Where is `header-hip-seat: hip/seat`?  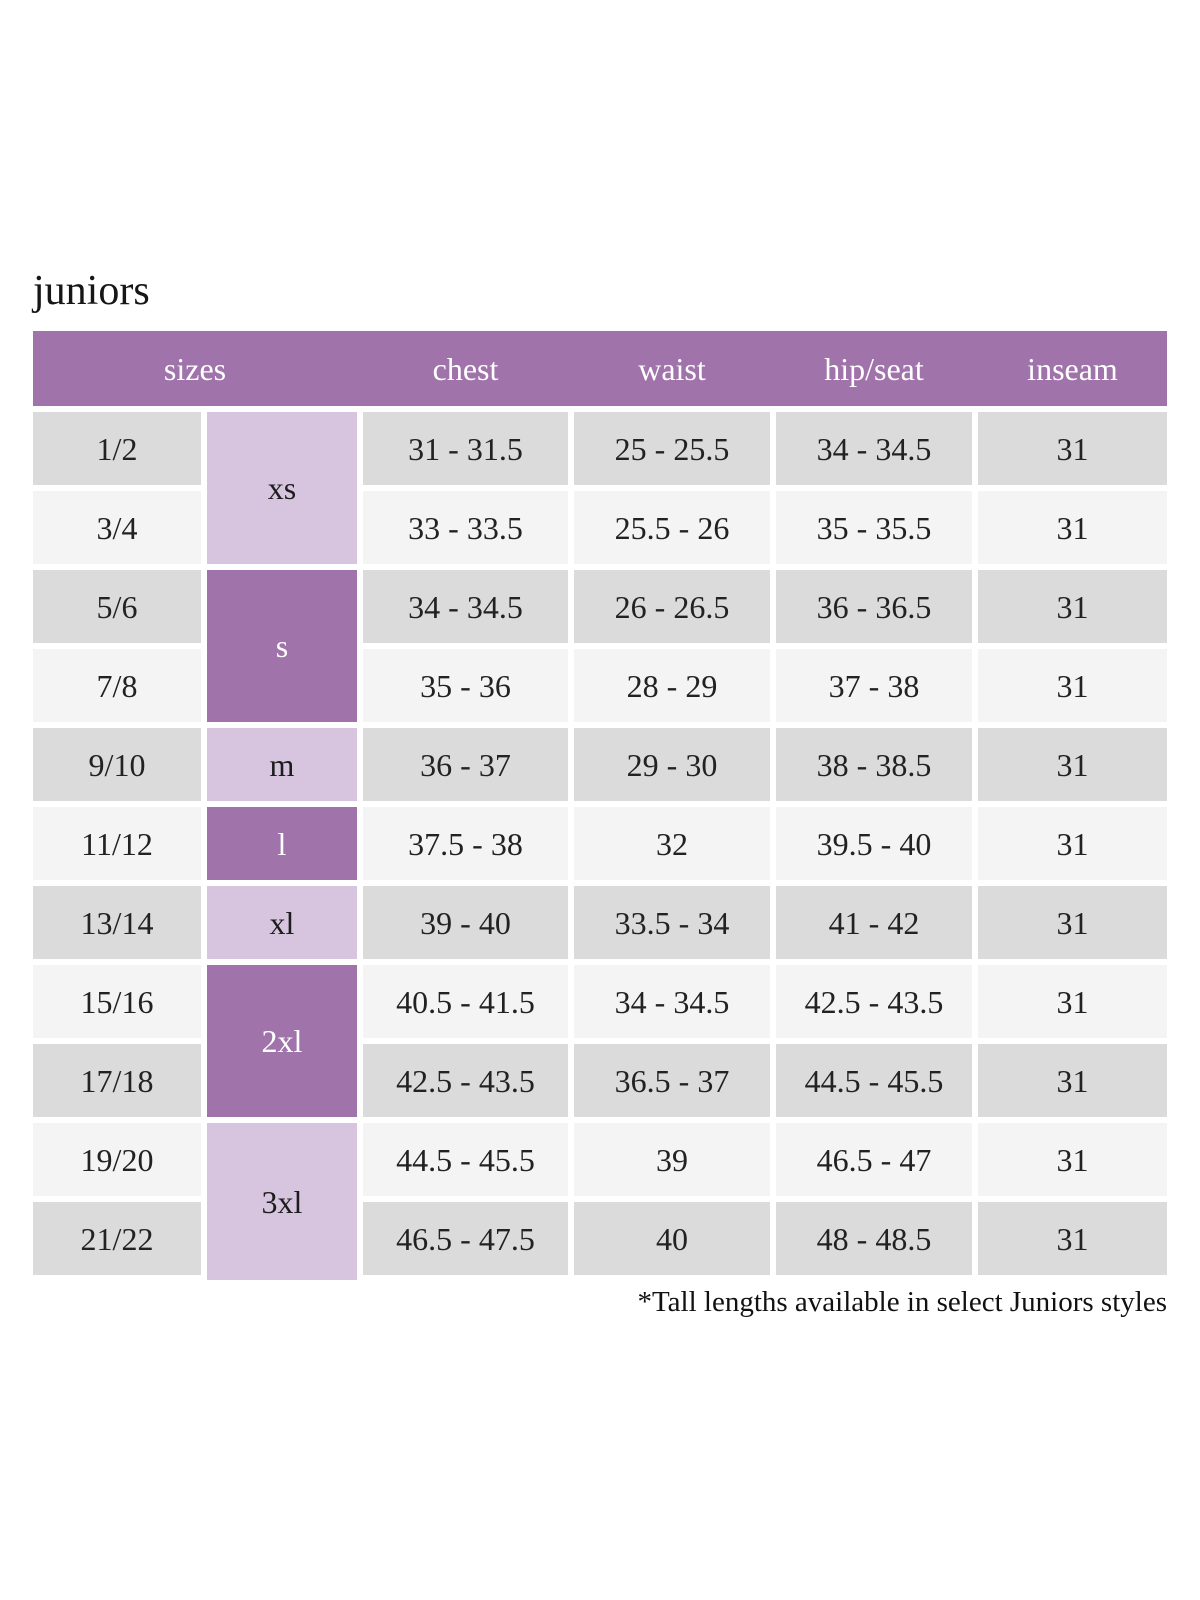
header-hip-seat: hip/seat is located at coordinates (874, 368).